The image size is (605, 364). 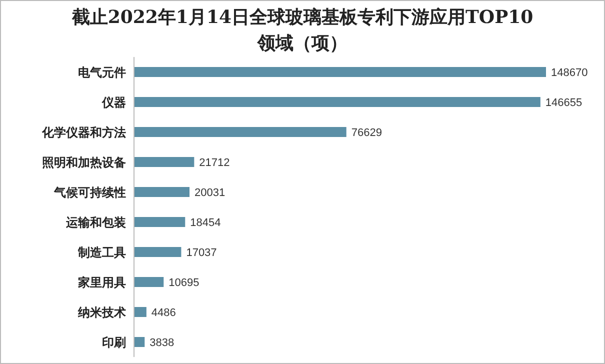 What do you see at coordinates (366, 132) in the screenshot?
I see `data-label: 76629` at bounding box center [366, 132].